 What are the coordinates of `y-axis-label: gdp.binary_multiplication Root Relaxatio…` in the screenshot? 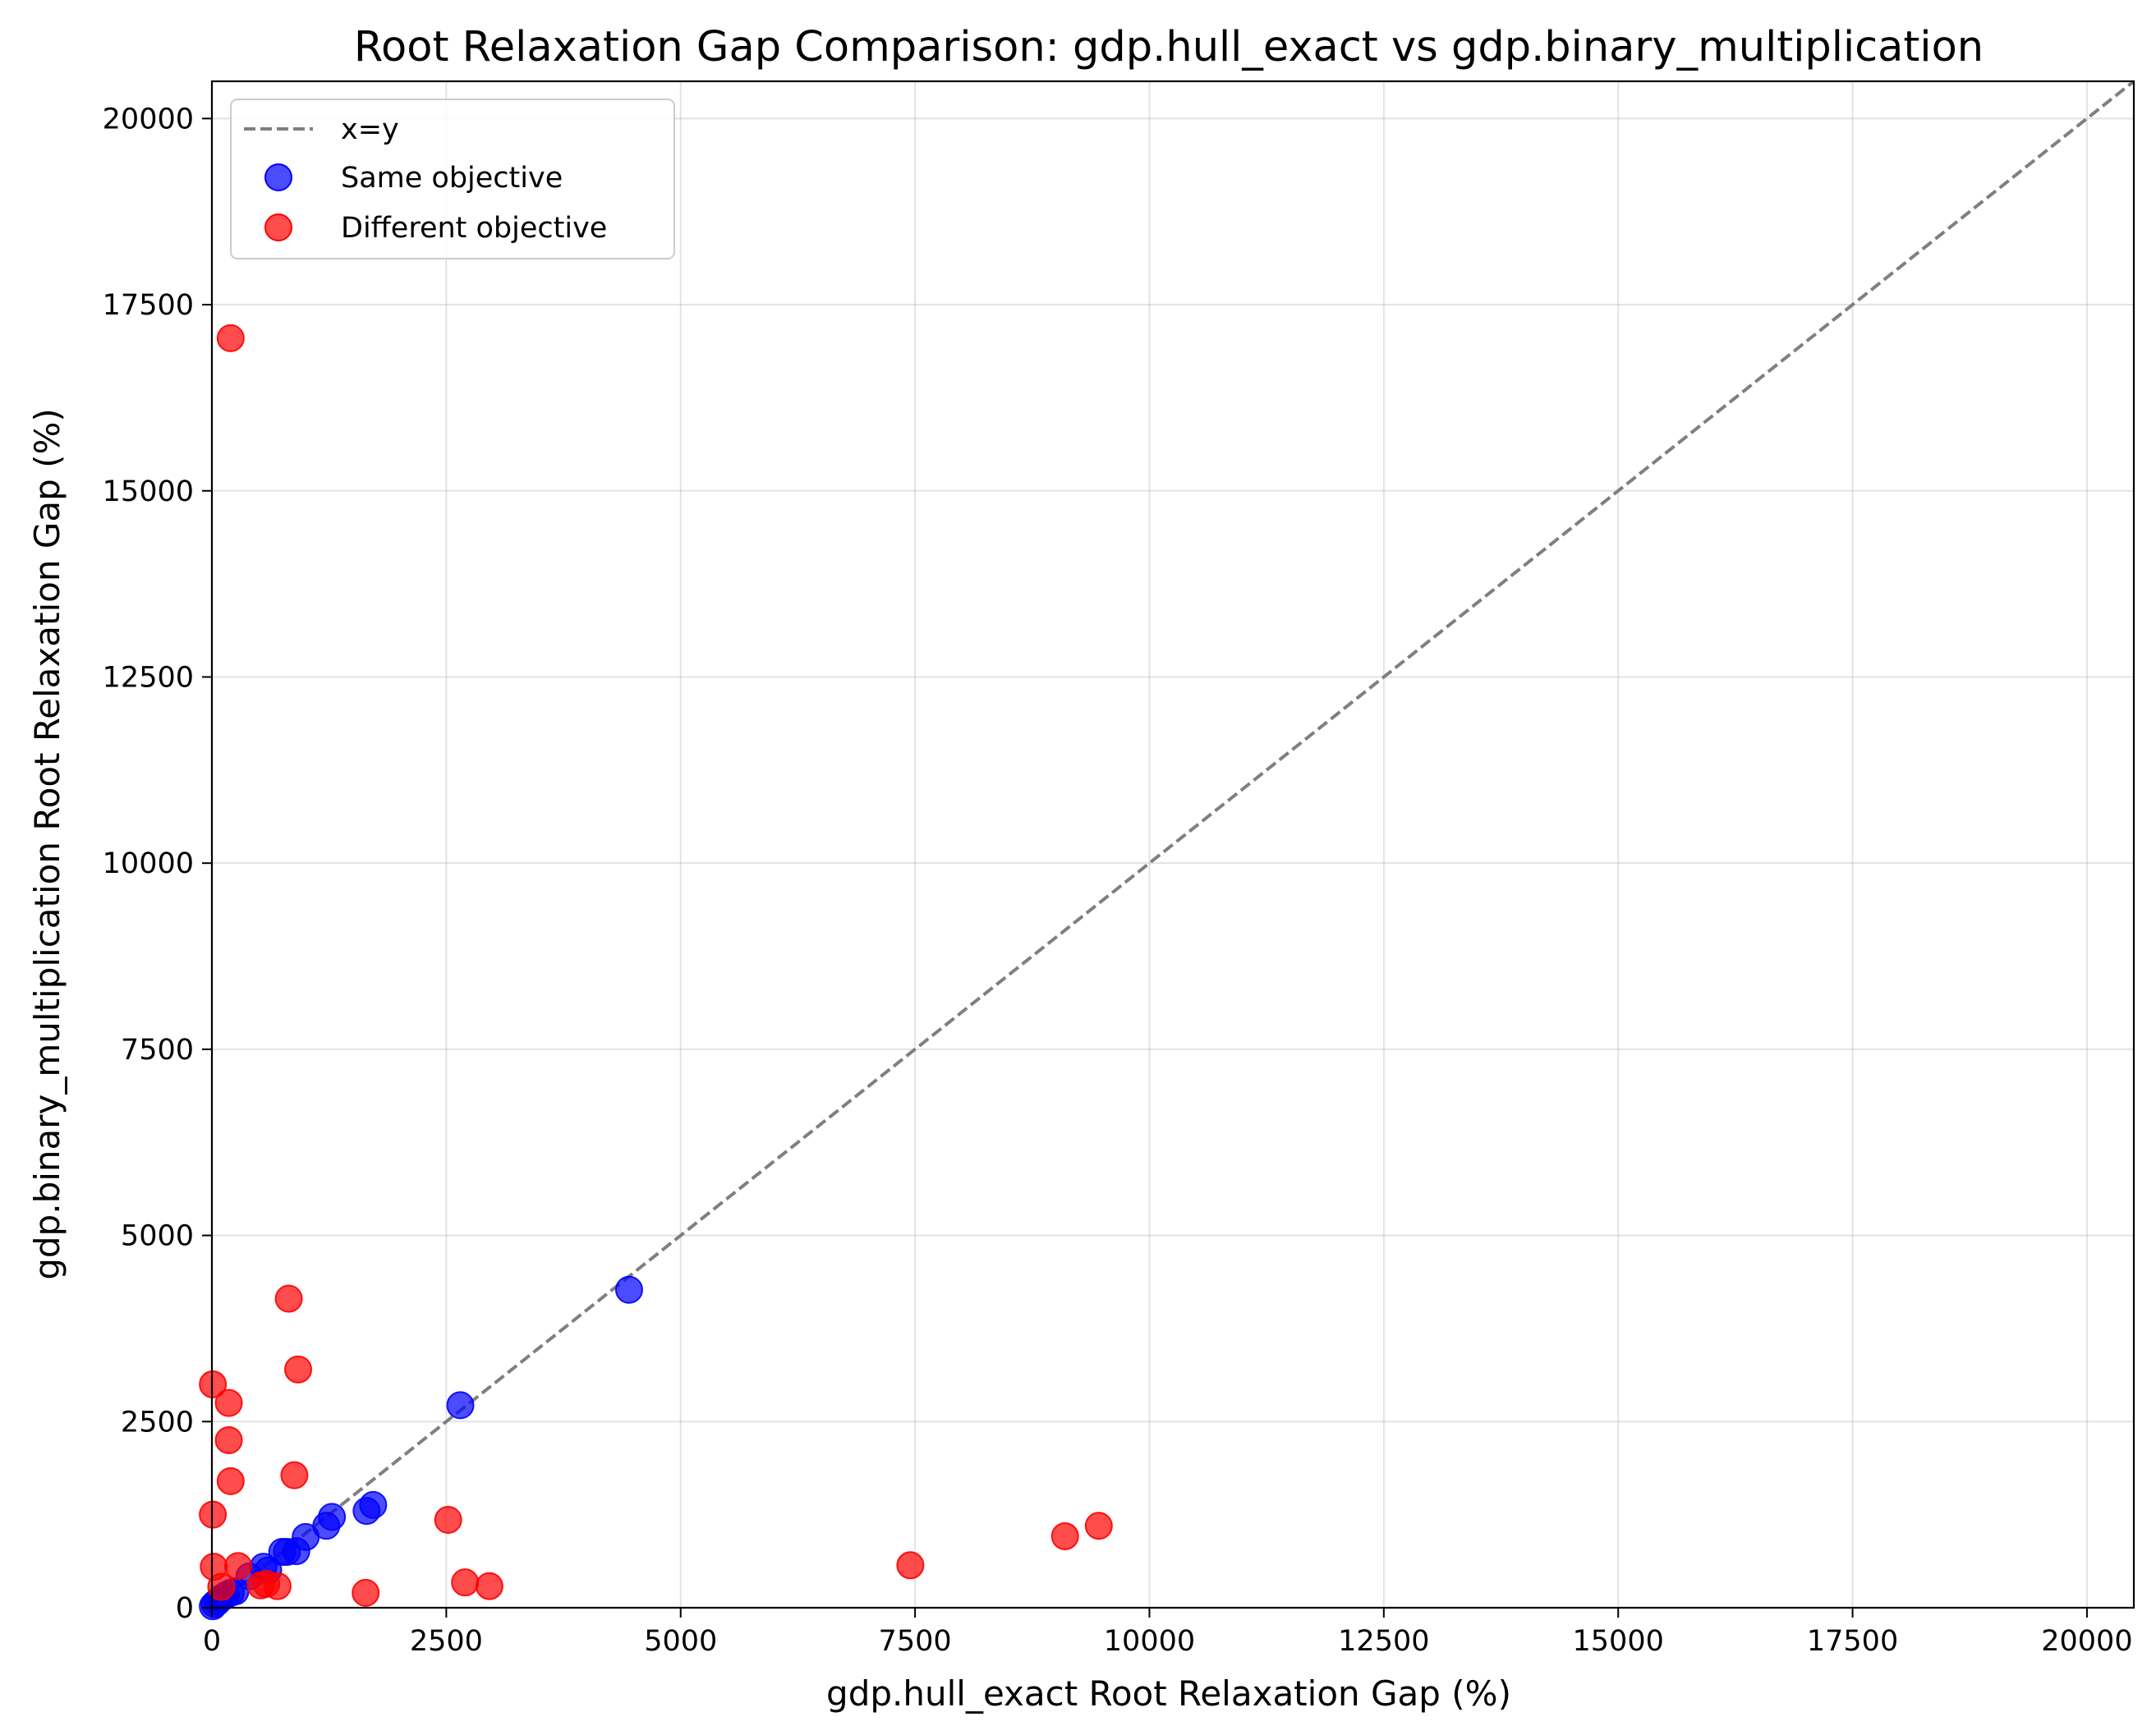 It's located at (47, 844).